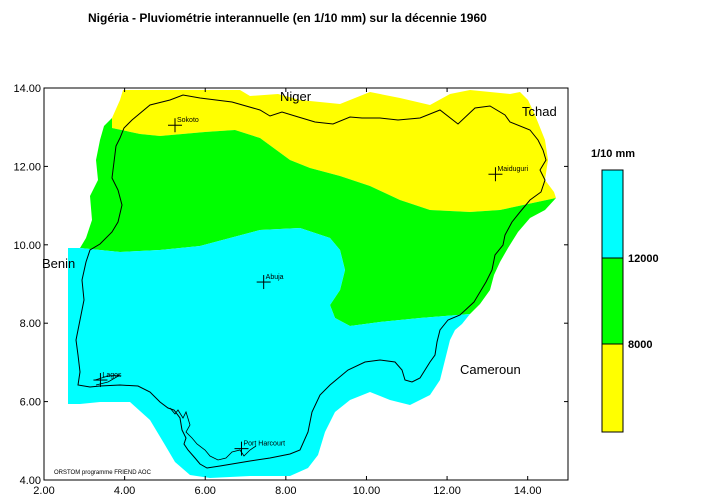 This screenshot has width=718, height=498. I want to click on x-tick-label: 4.00, so click(124, 491).